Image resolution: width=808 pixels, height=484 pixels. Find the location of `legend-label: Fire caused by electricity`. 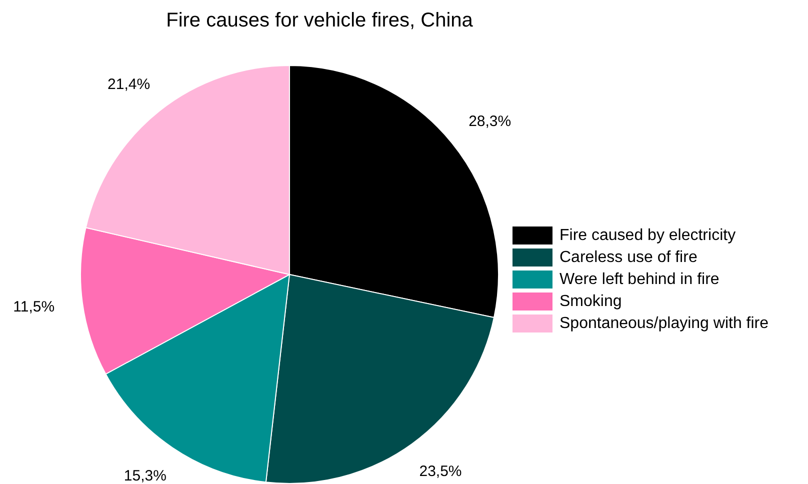

legend-label: Fire caused by electricity is located at coordinates (648, 235).